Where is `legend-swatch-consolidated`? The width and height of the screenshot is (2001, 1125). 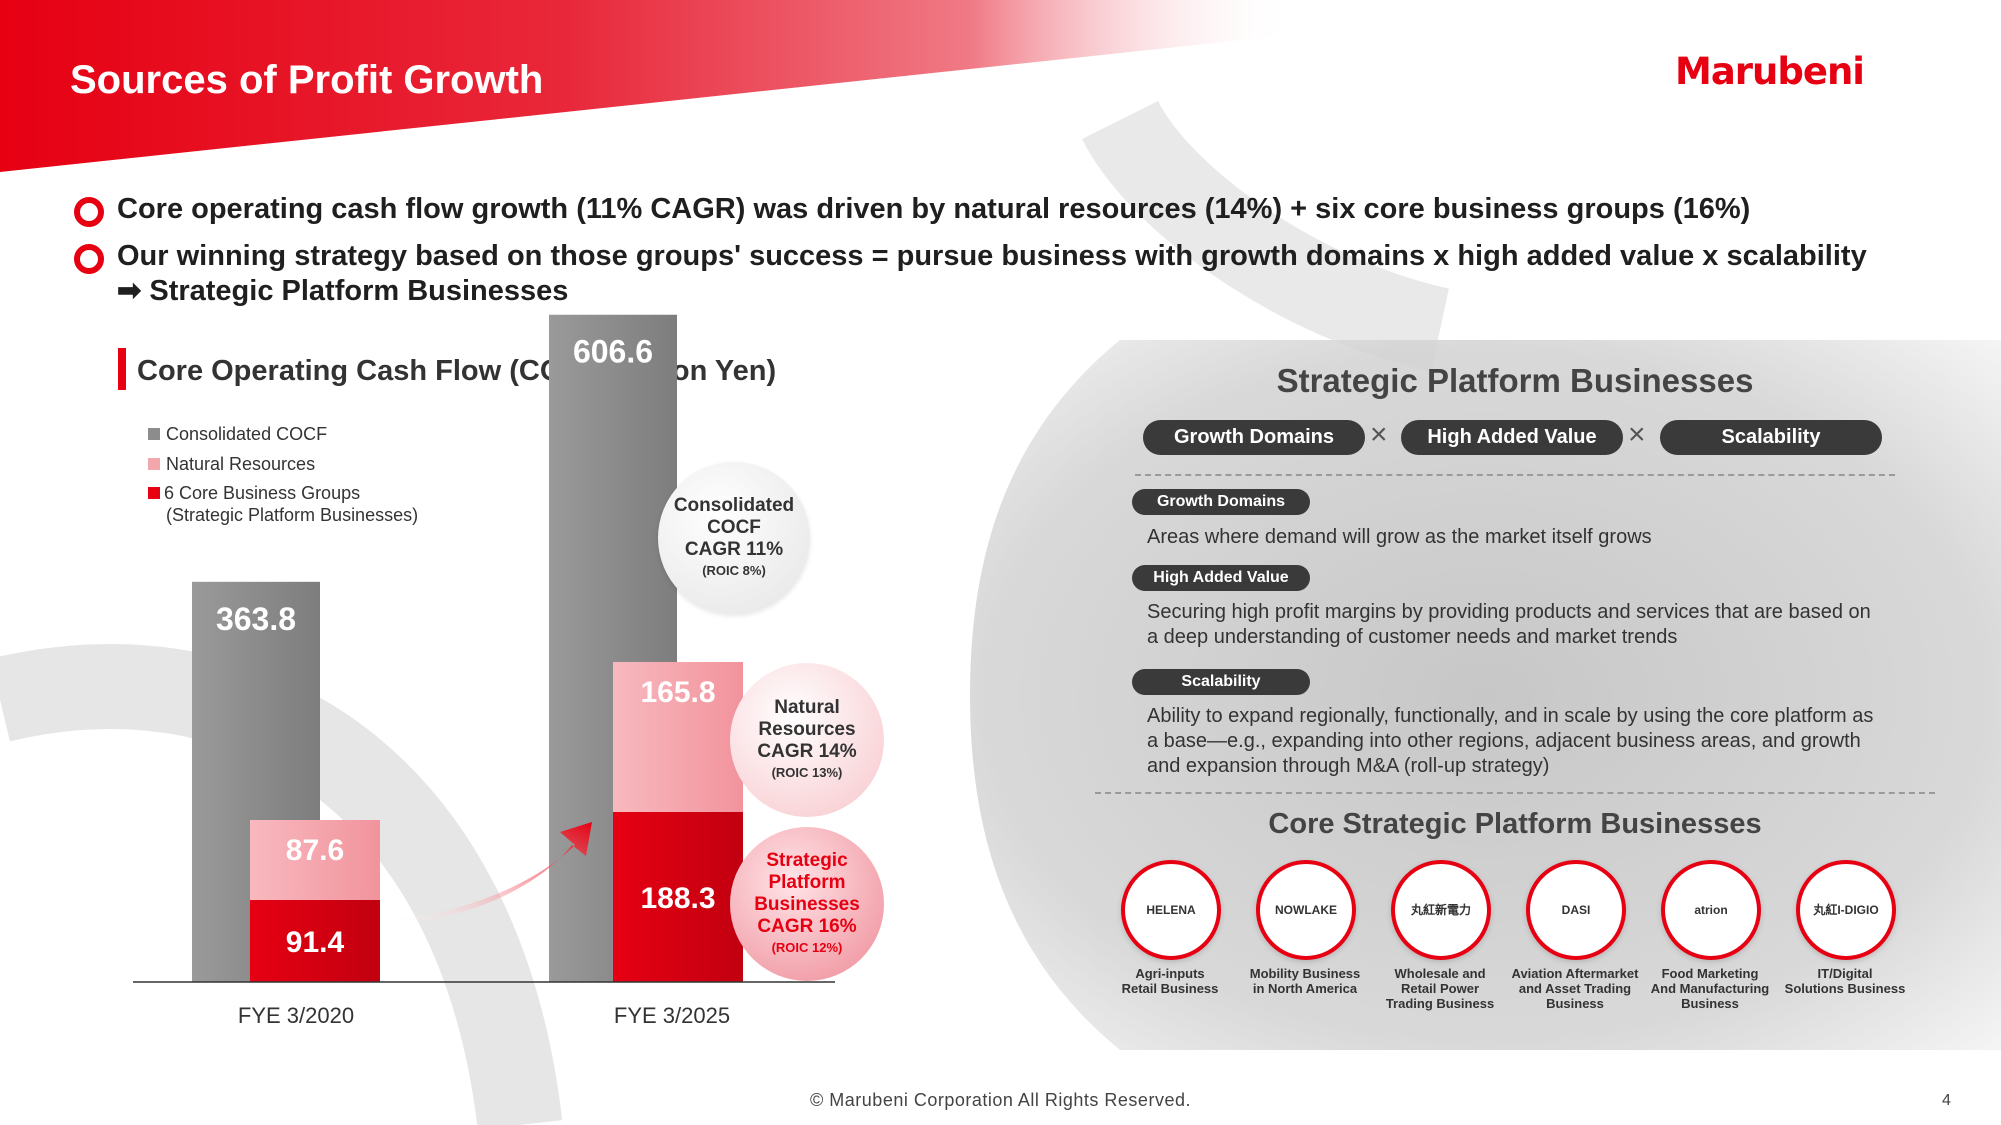 legend-swatch-consolidated is located at coordinates (154, 434).